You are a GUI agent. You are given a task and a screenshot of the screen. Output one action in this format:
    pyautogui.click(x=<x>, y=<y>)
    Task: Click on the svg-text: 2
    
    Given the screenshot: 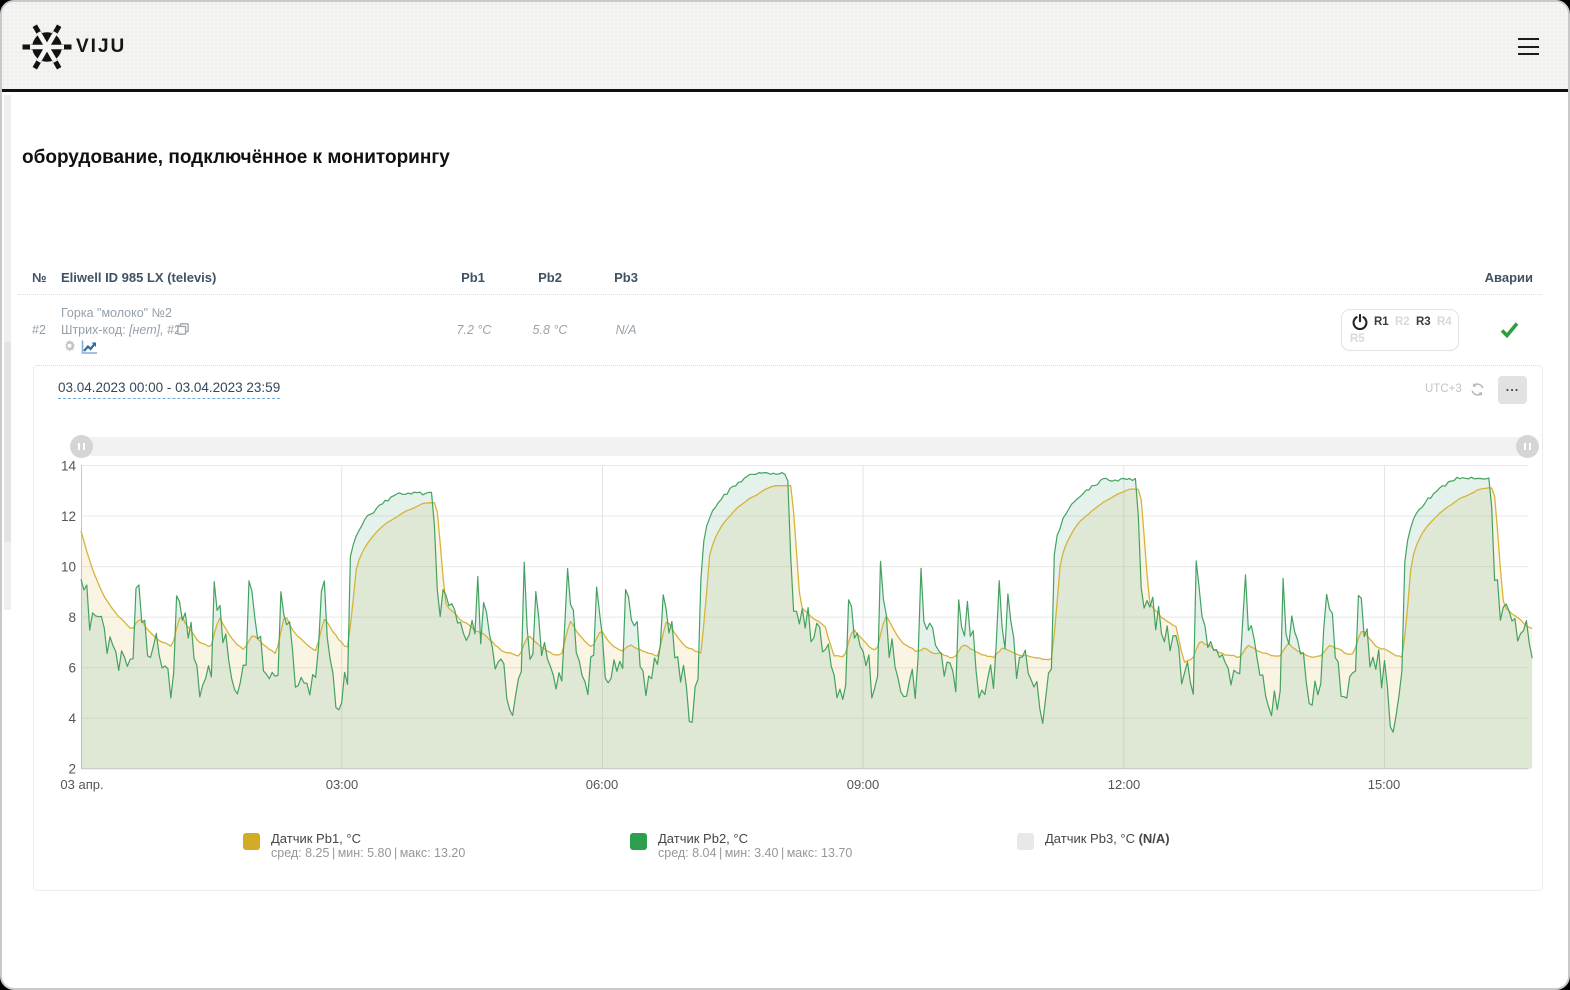 What is the action you would take?
    pyautogui.click(x=72, y=769)
    